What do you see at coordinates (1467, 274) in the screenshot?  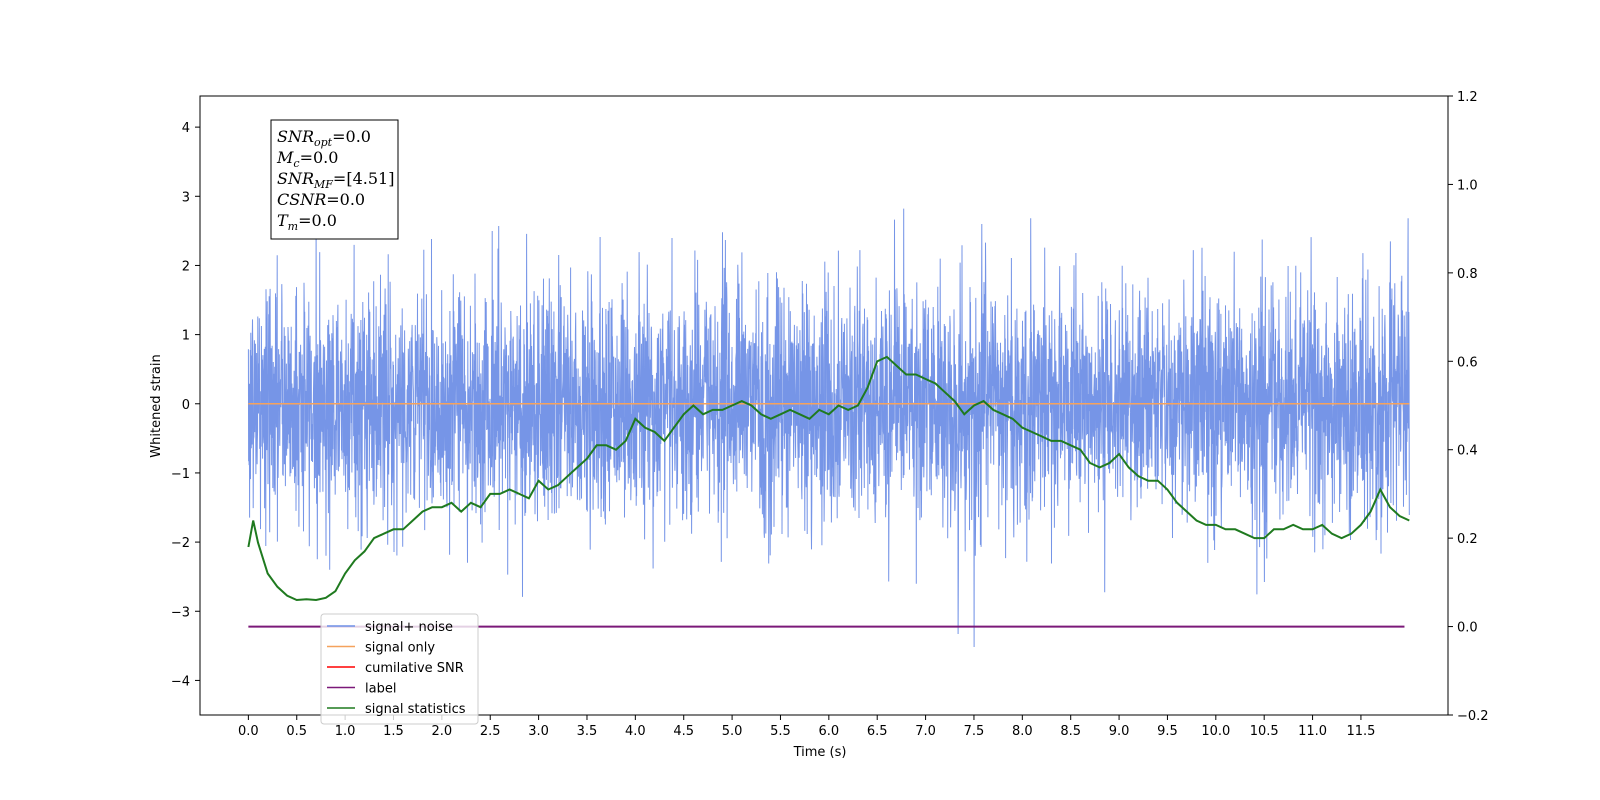 I see `y2-tick-label: 0.8` at bounding box center [1467, 274].